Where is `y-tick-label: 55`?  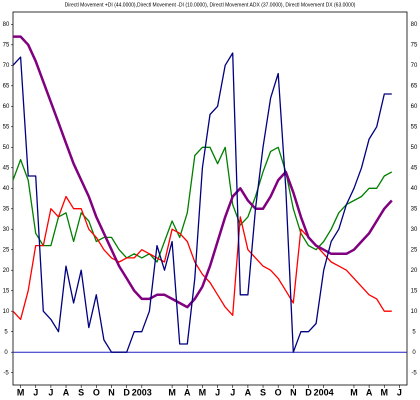 y-tick-label: 55 is located at coordinates (6, 127).